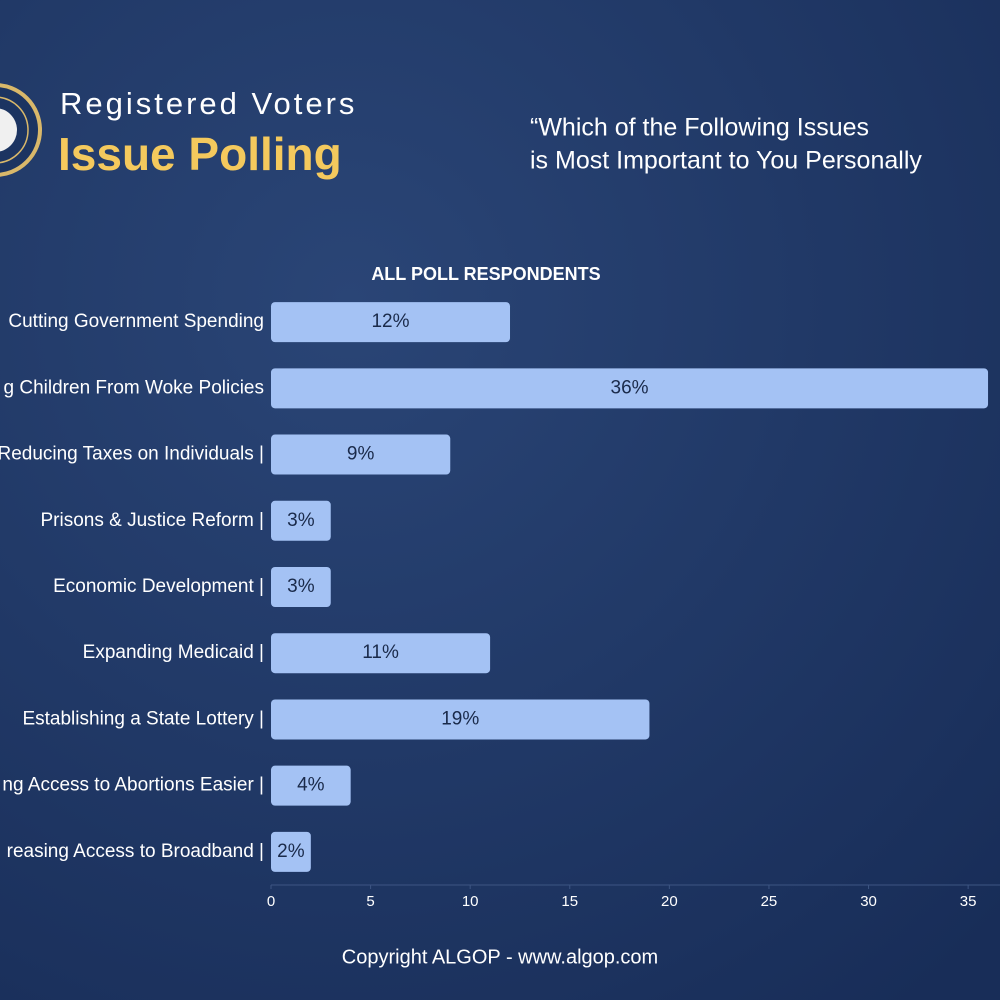 Image resolution: width=1000 pixels, height=1000 pixels. I want to click on x-tick-label: 5, so click(370, 901).